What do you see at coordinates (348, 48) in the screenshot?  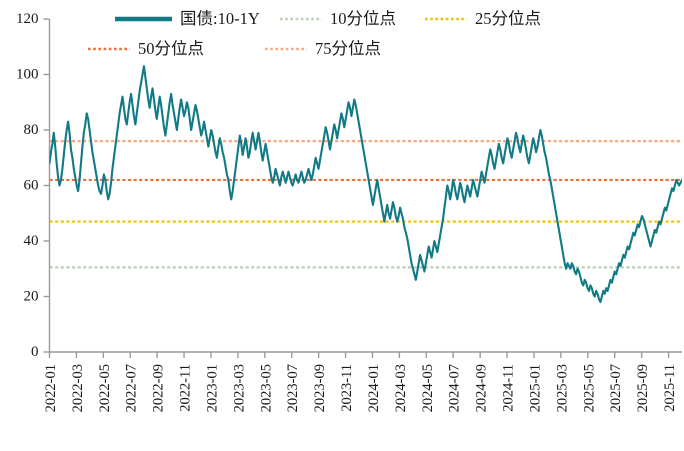 I see `legend-label-4: 75分位点` at bounding box center [348, 48].